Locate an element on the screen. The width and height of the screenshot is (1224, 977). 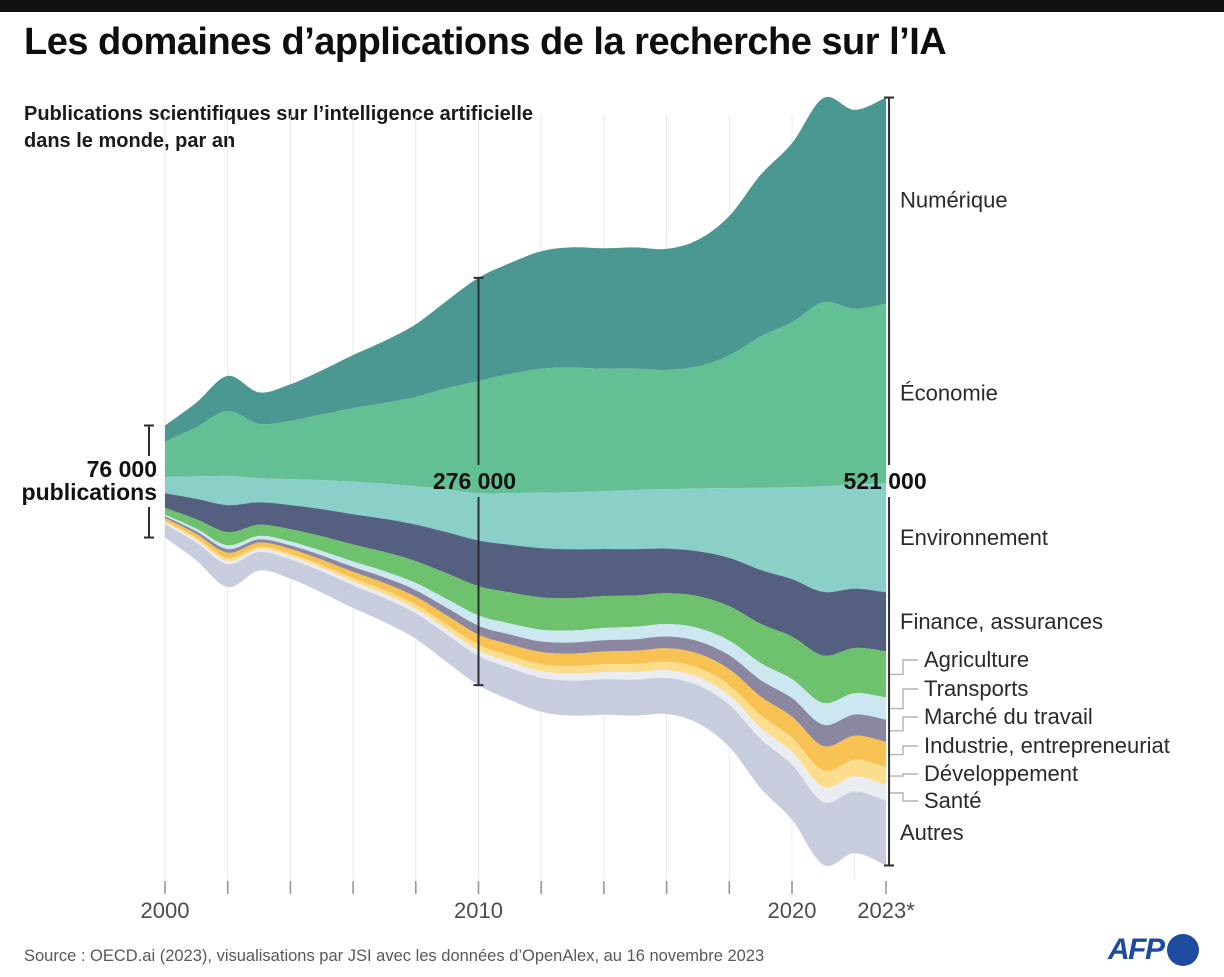
legend-label-autres: Autres is located at coordinates (932, 832).